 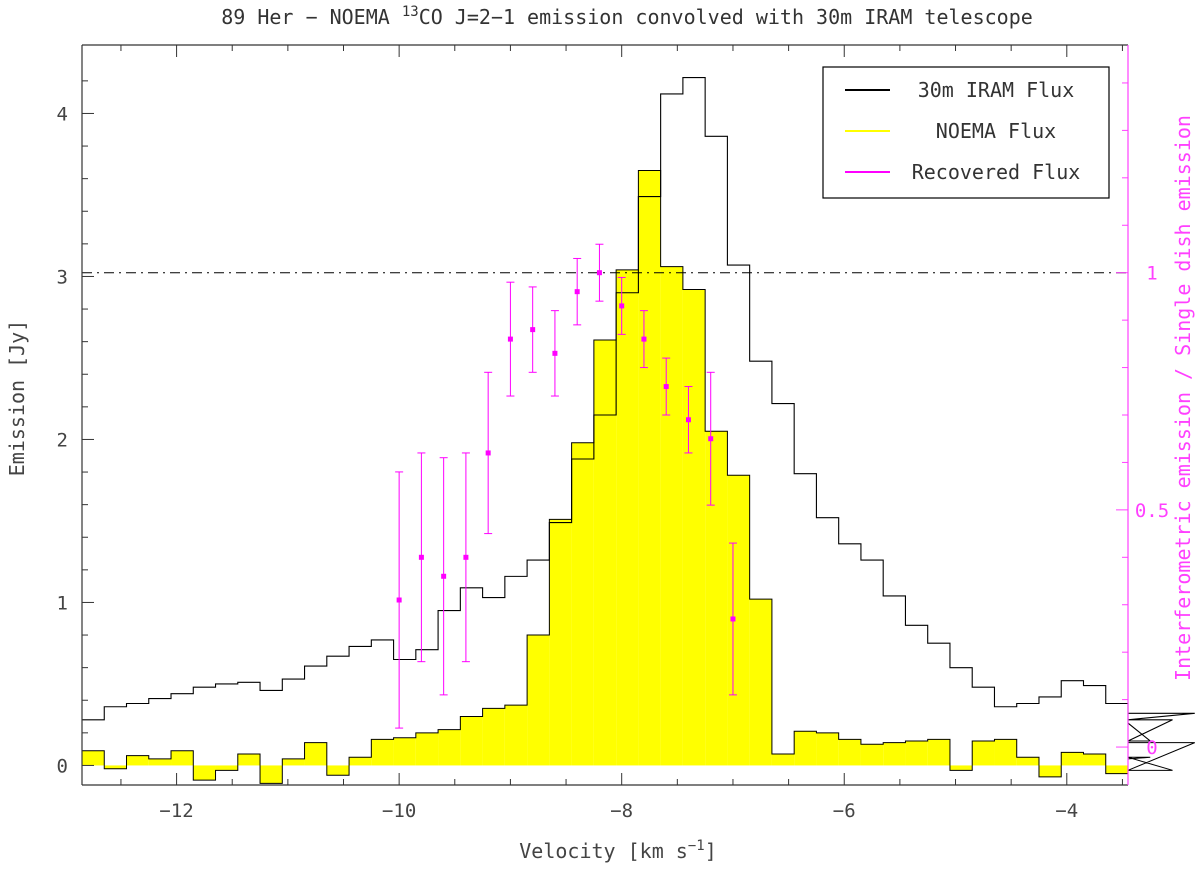 I want to click on x-tick-label: −4, so click(x=1066, y=811).